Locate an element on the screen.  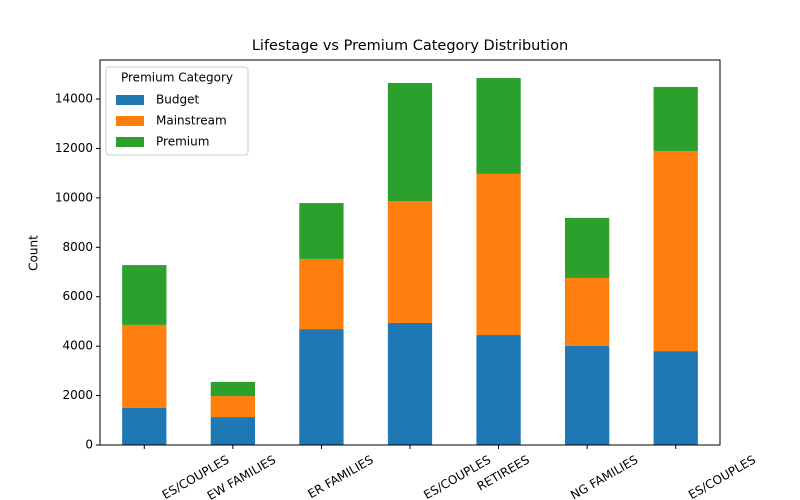
legend-label: Mainstream is located at coordinates (191, 121).